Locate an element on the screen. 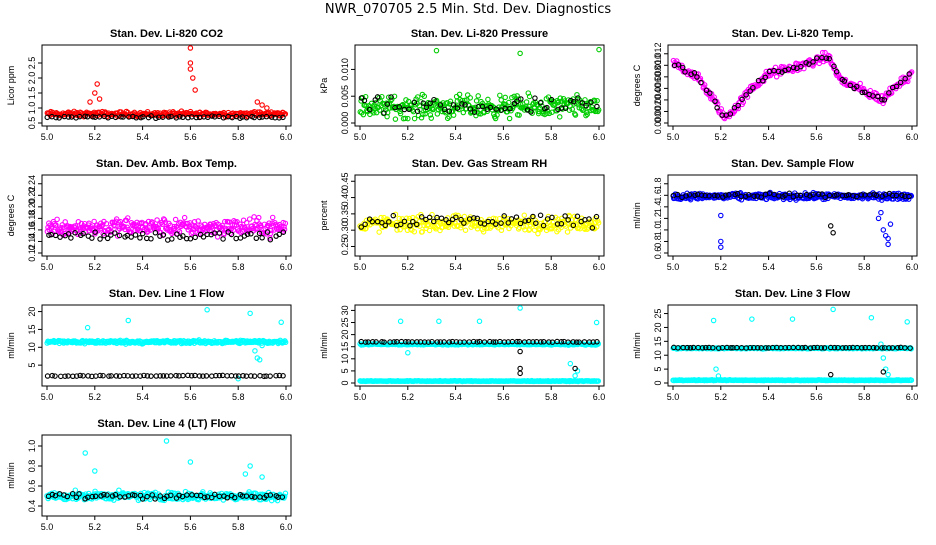 Image resolution: width=936 pixels, height=545 pixels. y-tick-label: 0.5 is located at coordinates (32, 123).